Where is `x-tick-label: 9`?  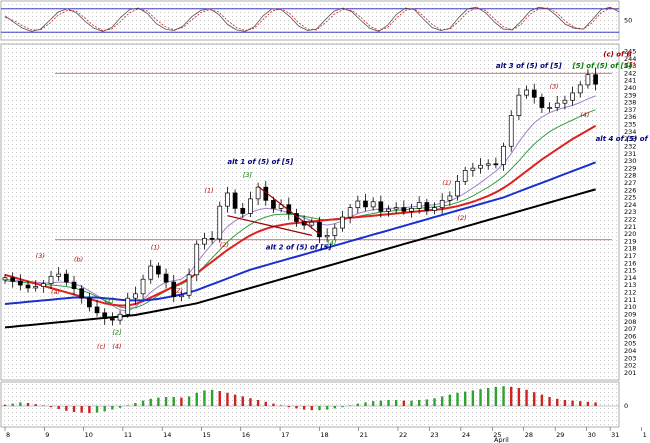
x-tick-label: 9 is located at coordinates (47, 435).